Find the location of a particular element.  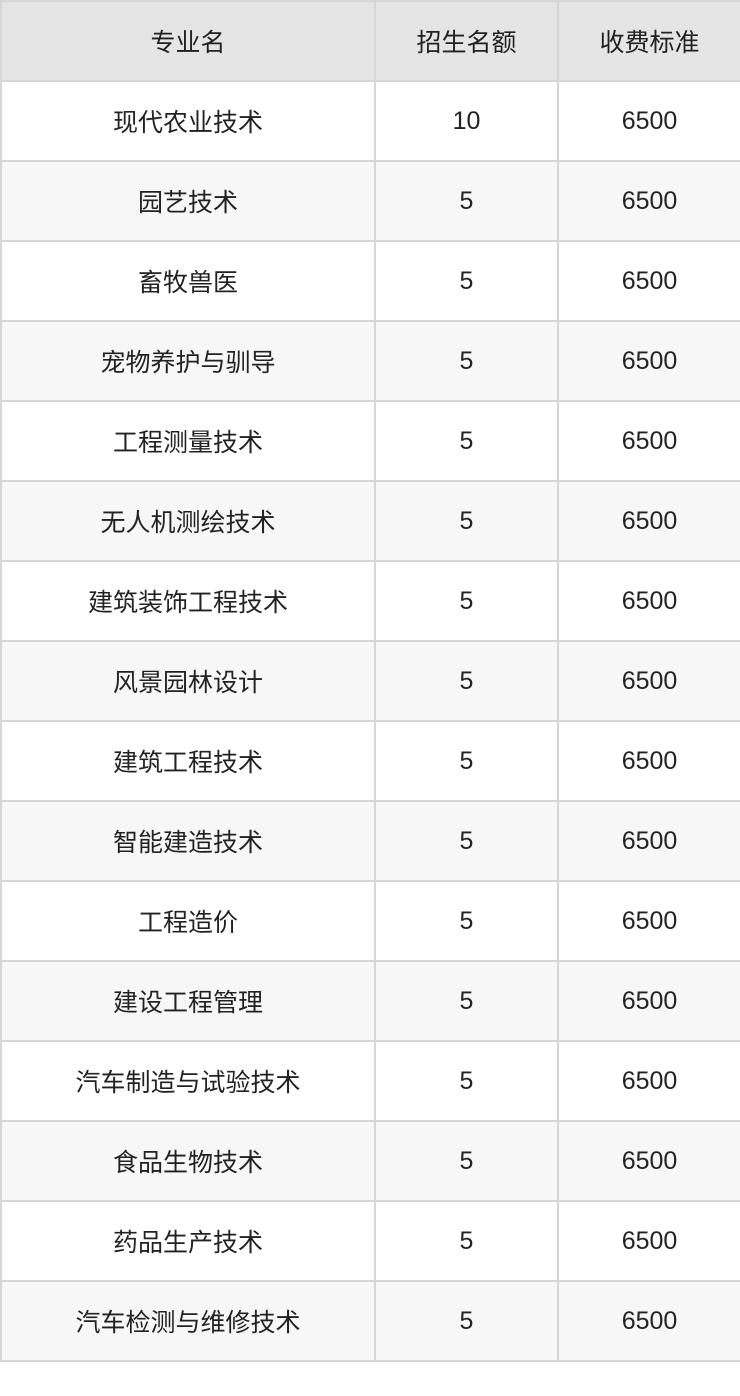

cell-quota: 10 is located at coordinates (466, 121).